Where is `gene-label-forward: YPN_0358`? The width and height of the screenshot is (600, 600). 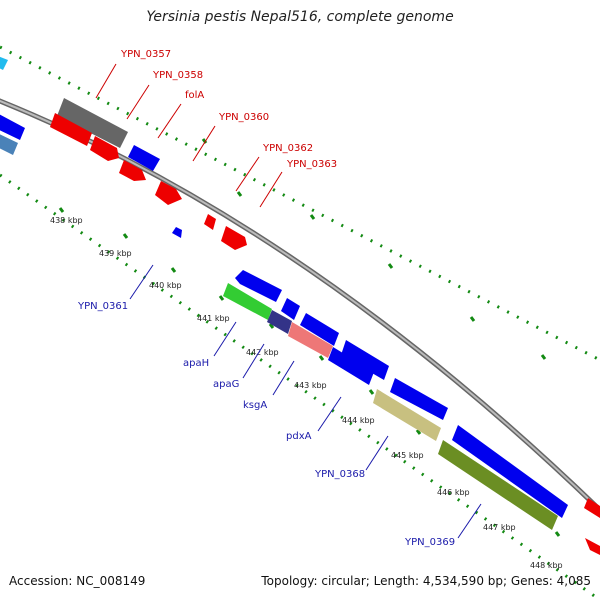 gene-label-forward: YPN_0358 is located at coordinates (177, 75).